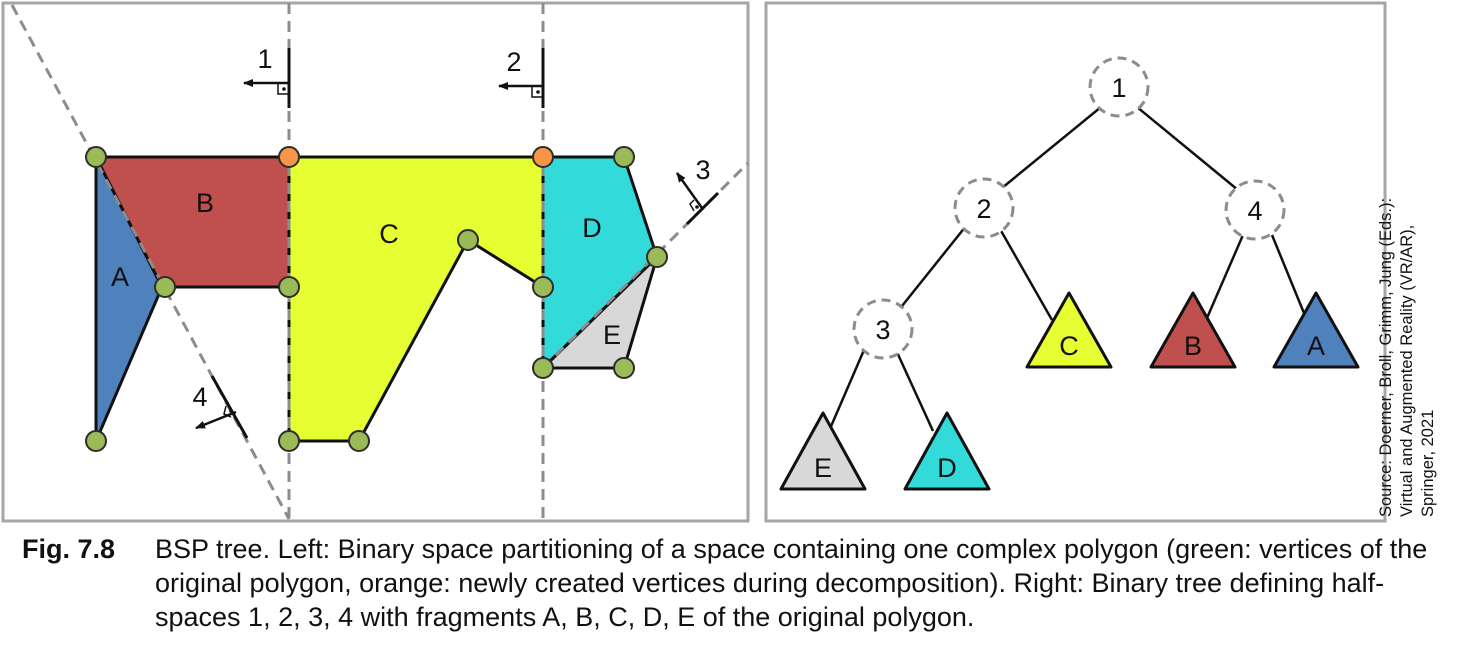  I want to click on tree-leaf-b-label: B, so click(1193, 346).